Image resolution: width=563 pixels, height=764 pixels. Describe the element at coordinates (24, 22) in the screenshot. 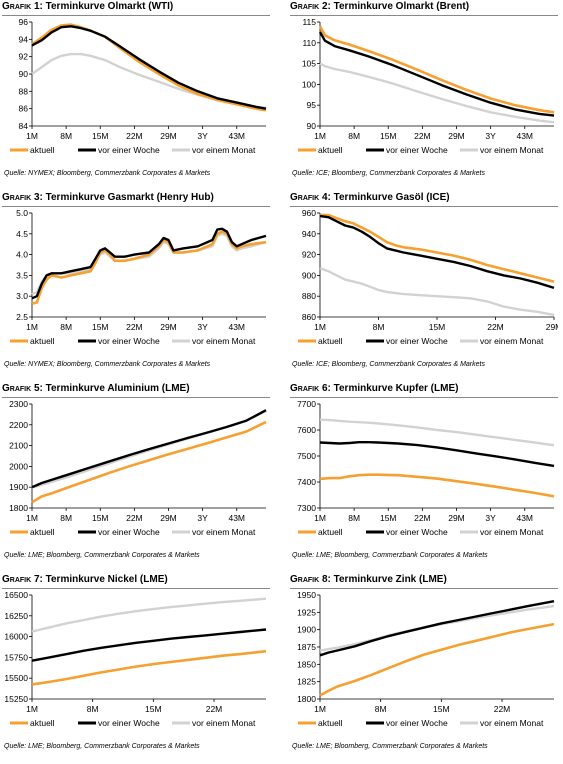

I see `y-tick-label: 96` at that location.